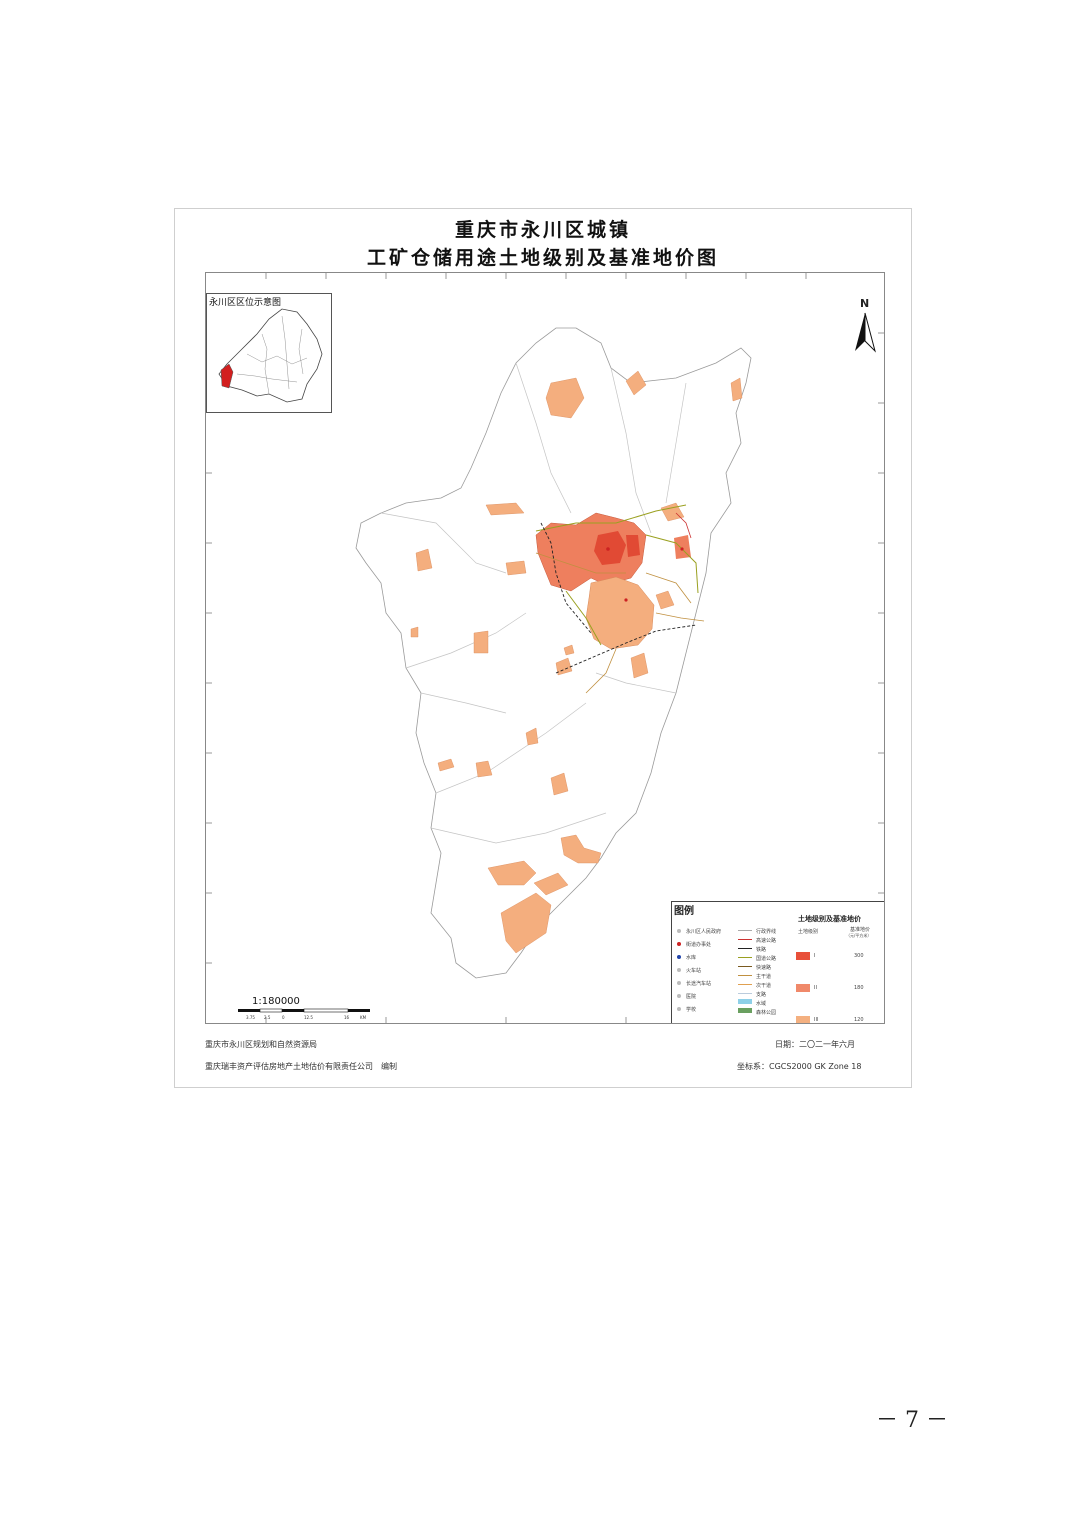  I want to click on north-arrow: N, so click(865, 325).